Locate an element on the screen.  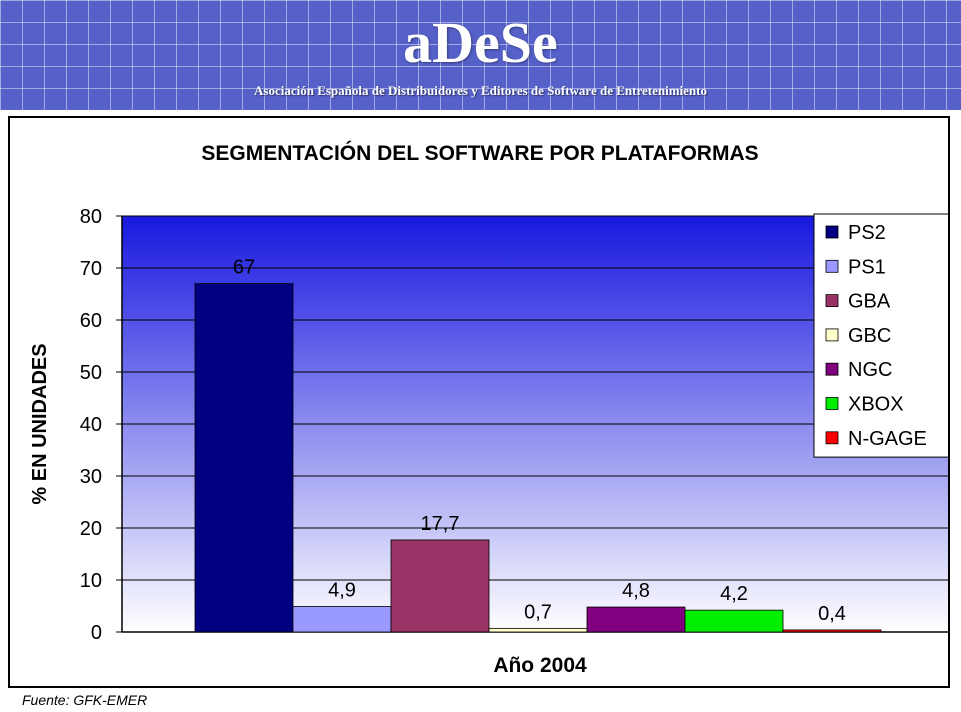
legend-label-gbc: GBC is located at coordinates (869, 336).